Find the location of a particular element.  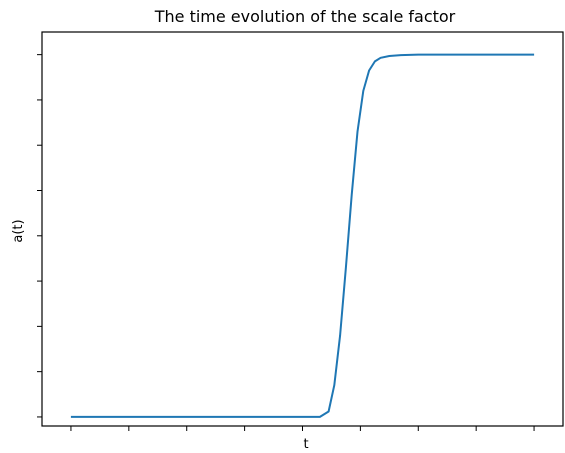

x-axis-label: t is located at coordinates (305, 444).